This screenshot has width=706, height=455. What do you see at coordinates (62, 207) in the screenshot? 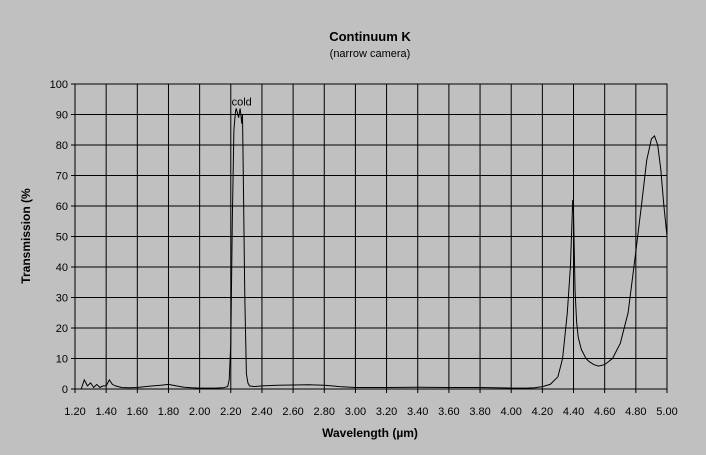
I see `y-tick-label: 60` at bounding box center [62, 207].